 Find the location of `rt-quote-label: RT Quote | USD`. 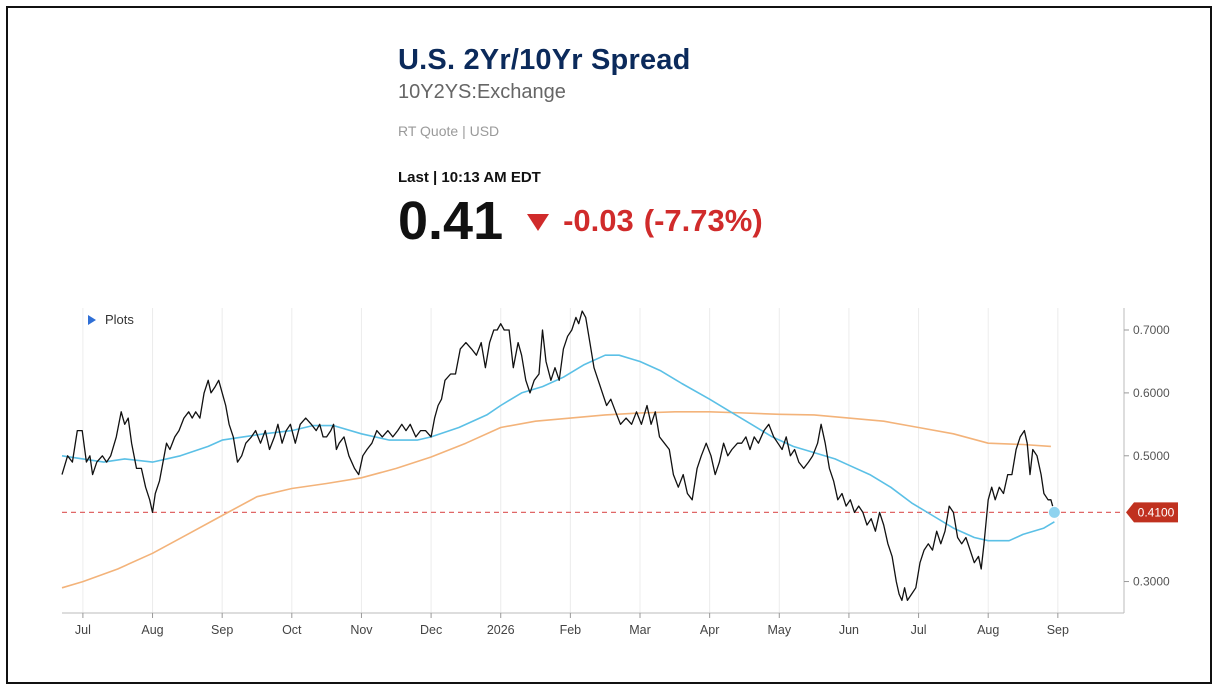

rt-quote-label: RT Quote | USD is located at coordinates (449, 131).